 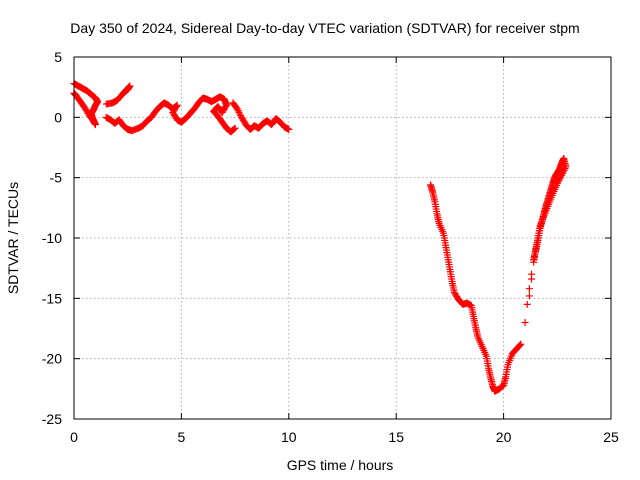 What do you see at coordinates (52, 359) in the screenshot?
I see `y-tick-label: -20` at bounding box center [52, 359].